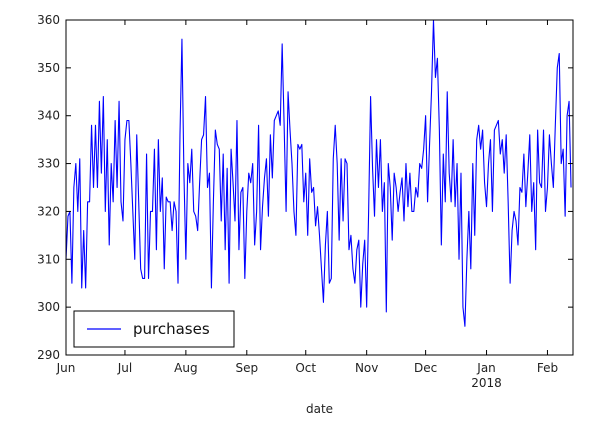  What do you see at coordinates (425, 368) in the screenshot?
I see `x-tick-label: Dec` at bounding box center [425, 368].